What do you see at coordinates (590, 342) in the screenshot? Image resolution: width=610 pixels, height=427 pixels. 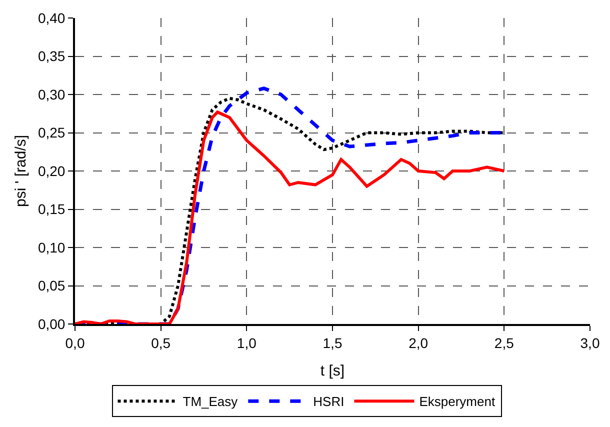 I see `x-tick-label: 3,0` at bounding box center [590, 342].